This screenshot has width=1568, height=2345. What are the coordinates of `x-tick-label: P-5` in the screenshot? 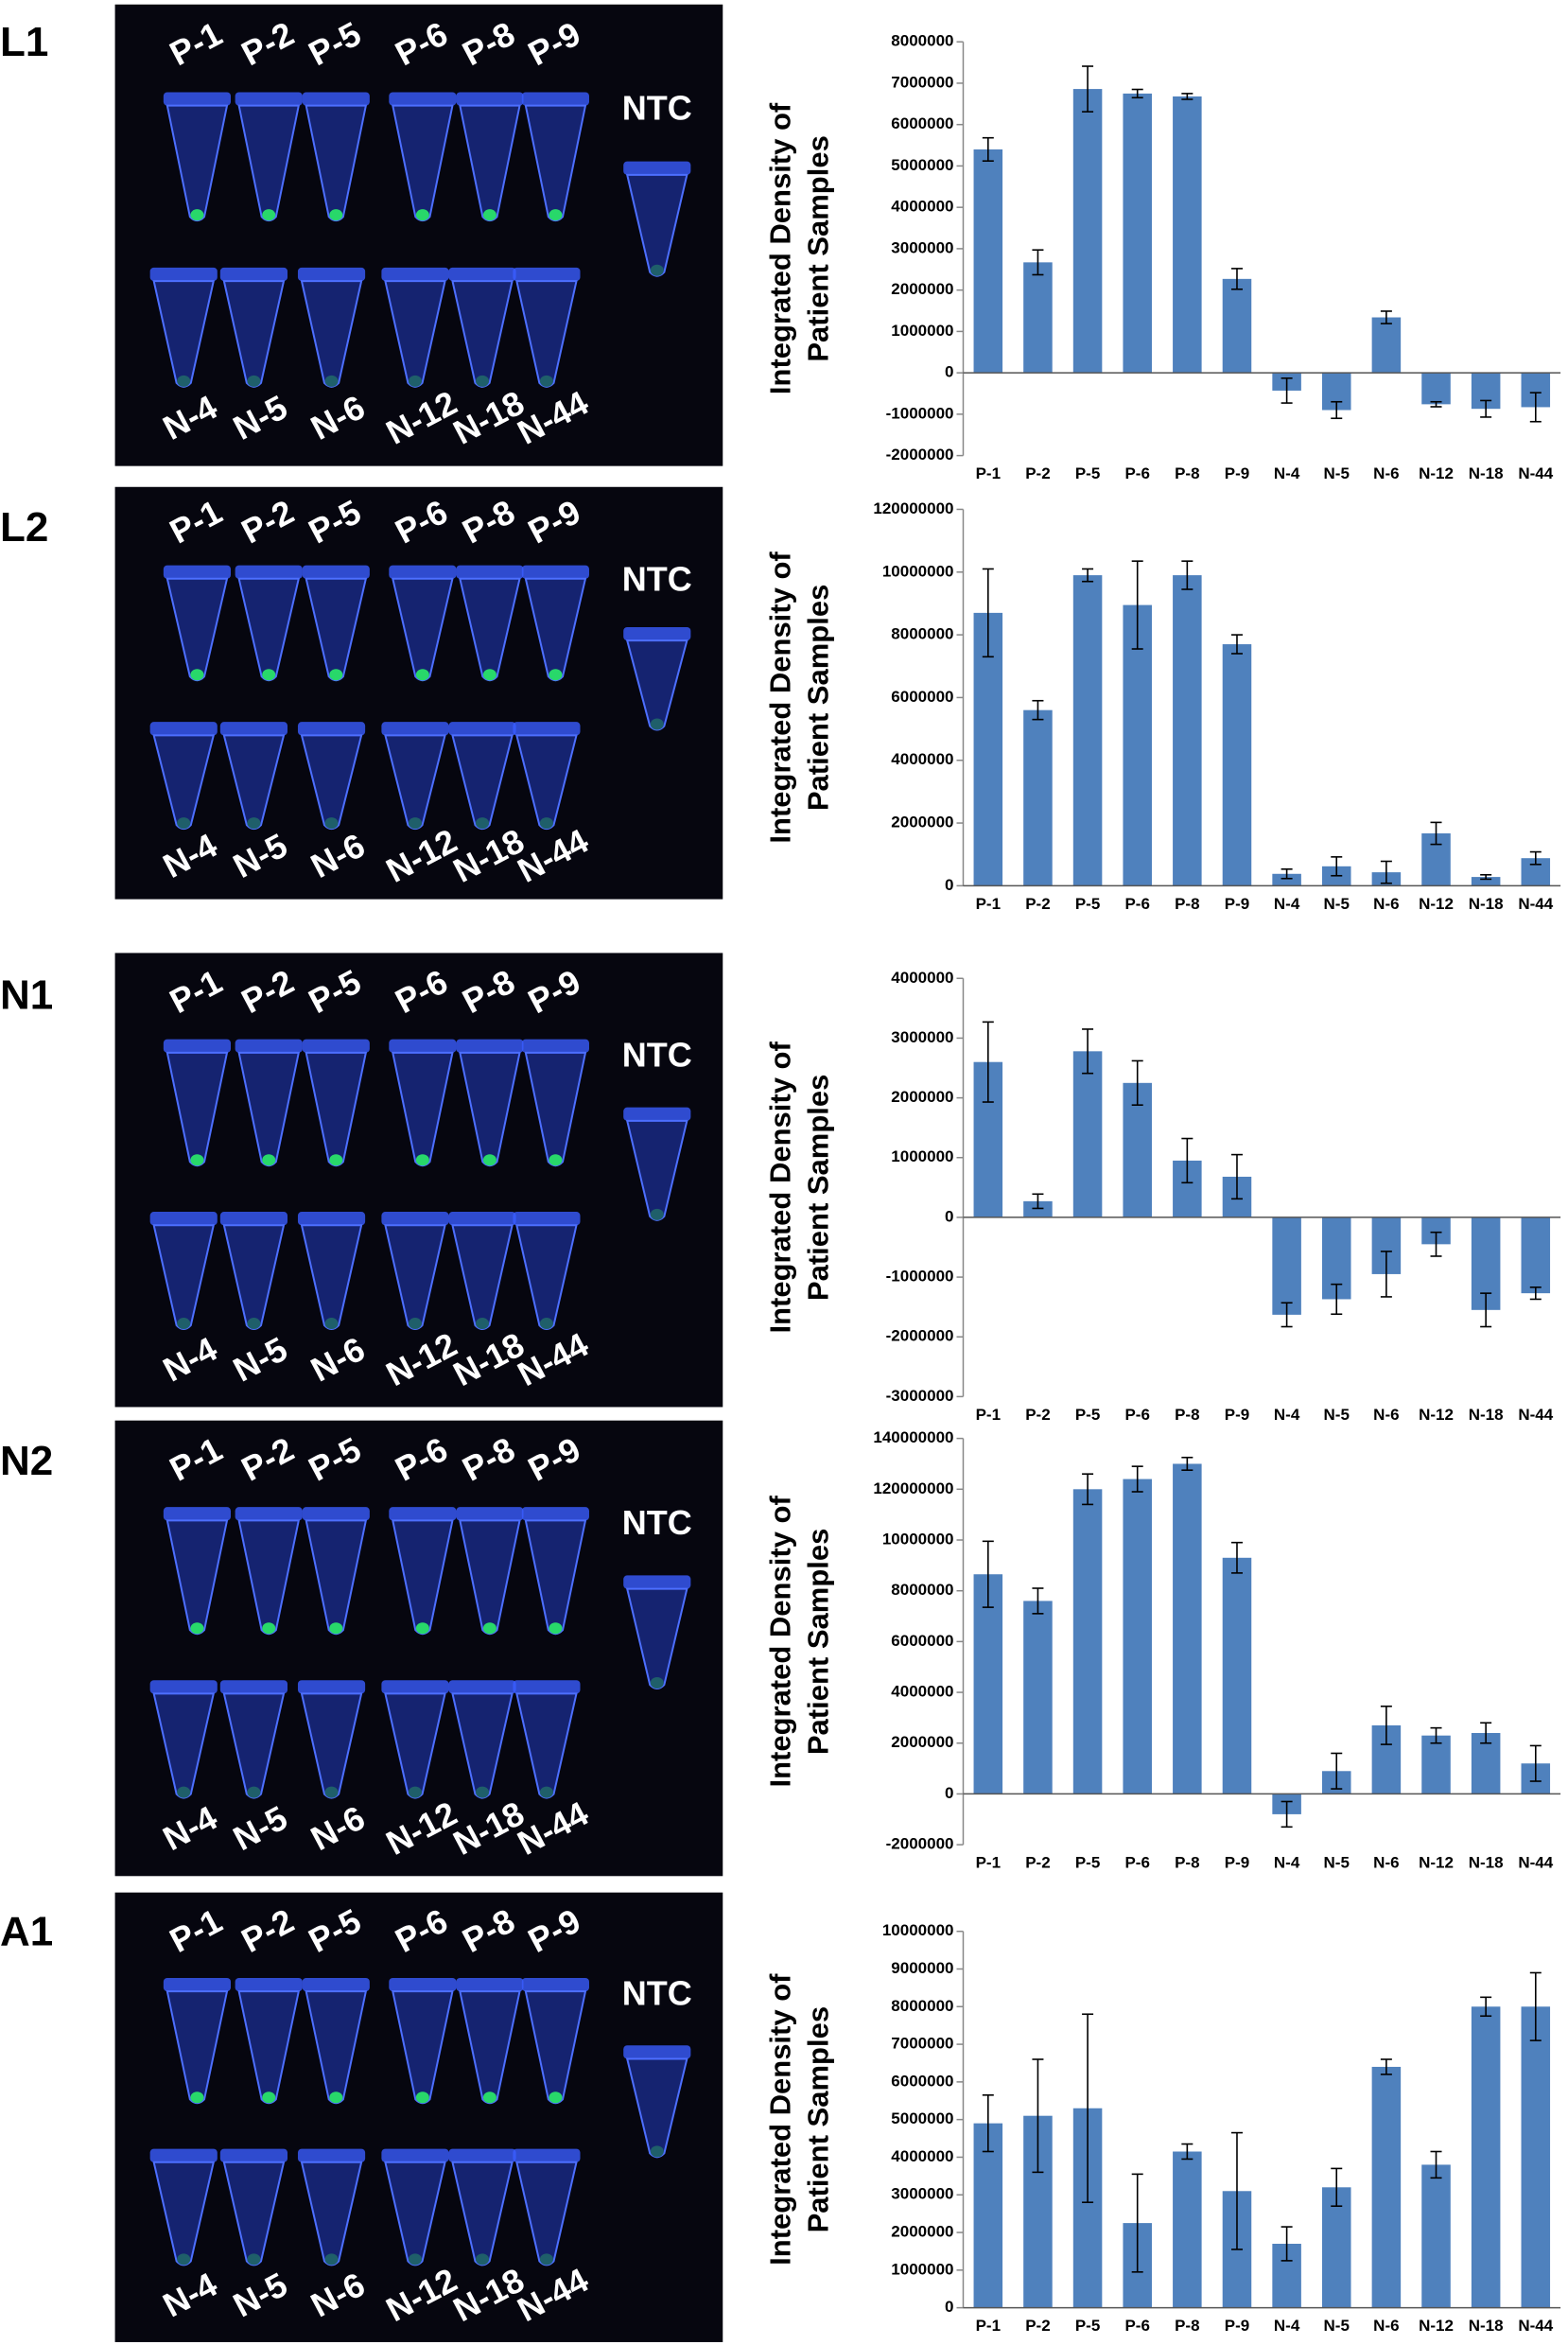 It's located at (1088, 1415).